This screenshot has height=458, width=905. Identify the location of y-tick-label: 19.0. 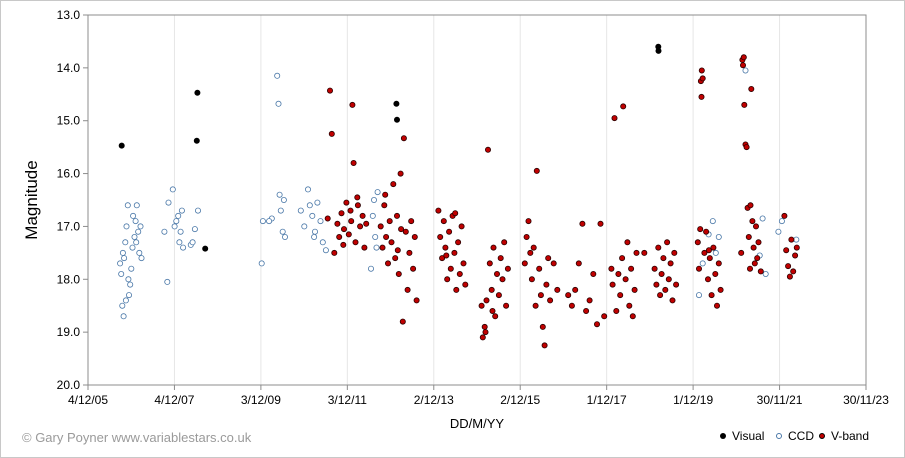
(69, 332).